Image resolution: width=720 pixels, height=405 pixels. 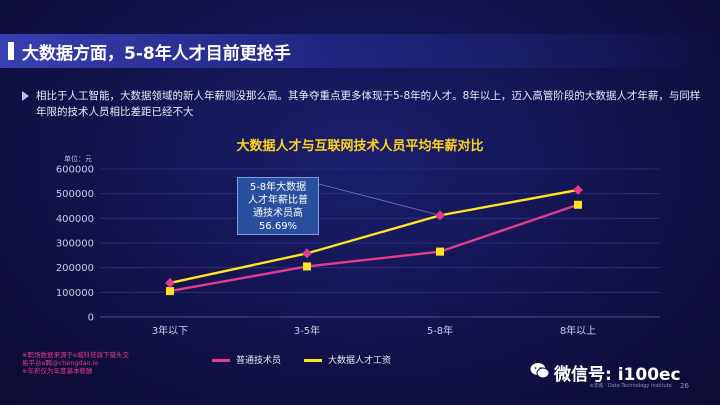 What do you see at coordinates (75, 244) in the screenshot?
I see `y-tick-label: 300000` at bounding box center [75, 244].